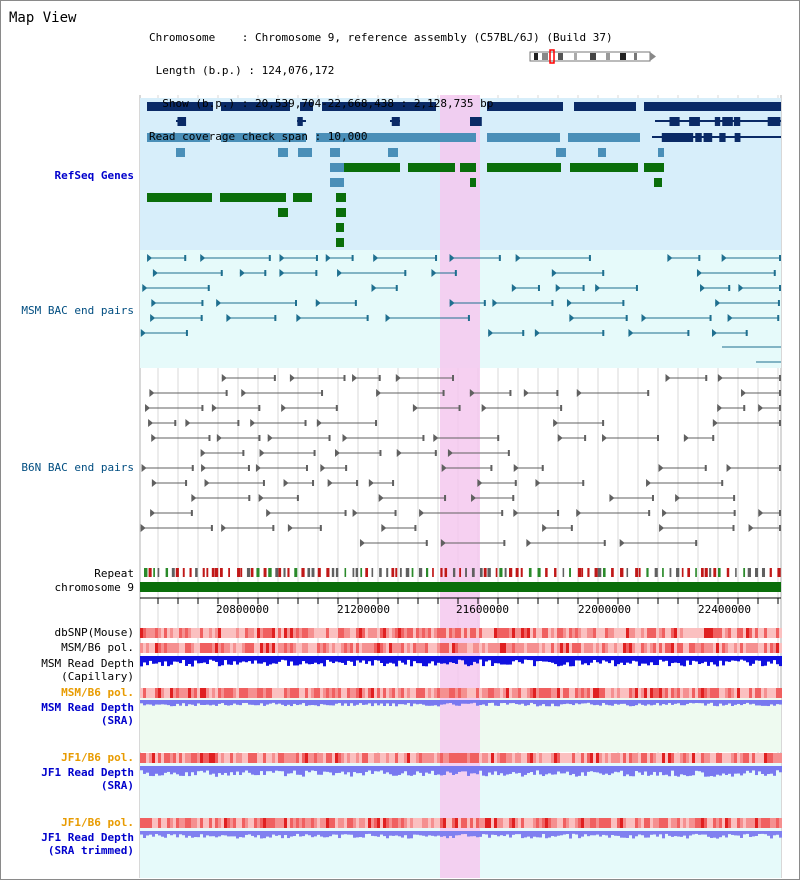 The width and height of the screenshot is (800, 880). What do you see at coordinates (77, 310) in the screenshot?
I see `track-label-msm-bac: MSM BAC end pairs` at bounding box center [77, 310].